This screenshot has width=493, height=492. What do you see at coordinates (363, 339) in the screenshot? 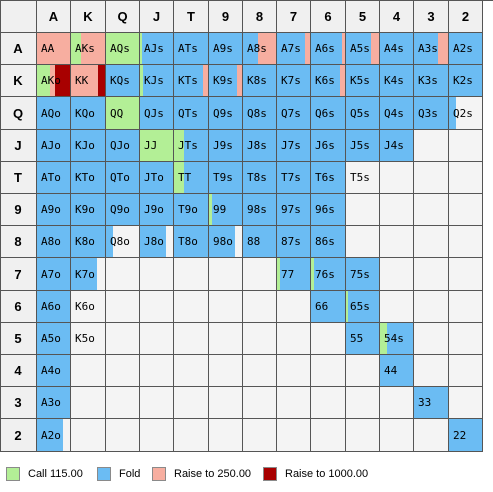
I see `hand-cell-55: 55` at bounding box center [363, 339].